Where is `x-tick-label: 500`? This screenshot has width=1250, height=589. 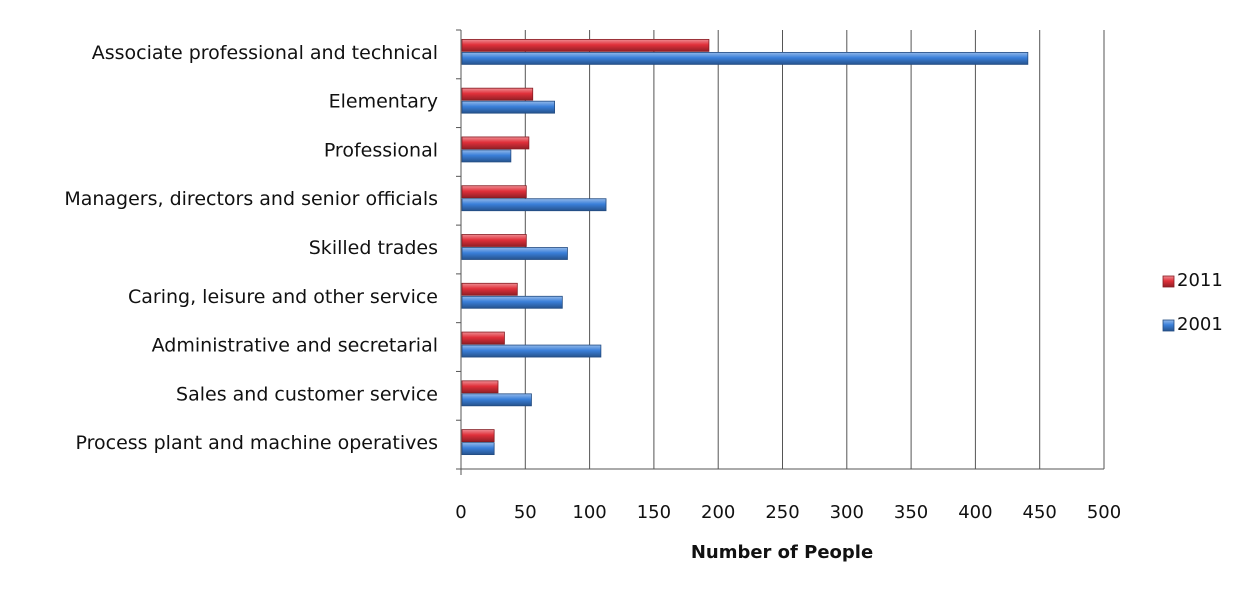
x-tick-label: 500 is located at coordinates (1104, 512).